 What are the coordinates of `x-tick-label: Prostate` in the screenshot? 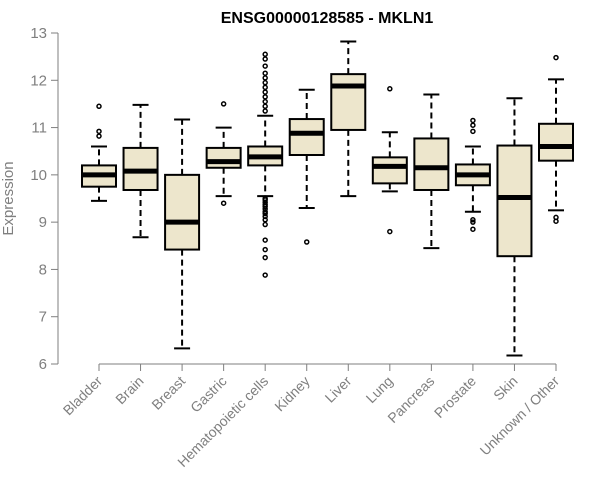 It's located at (455, 397).